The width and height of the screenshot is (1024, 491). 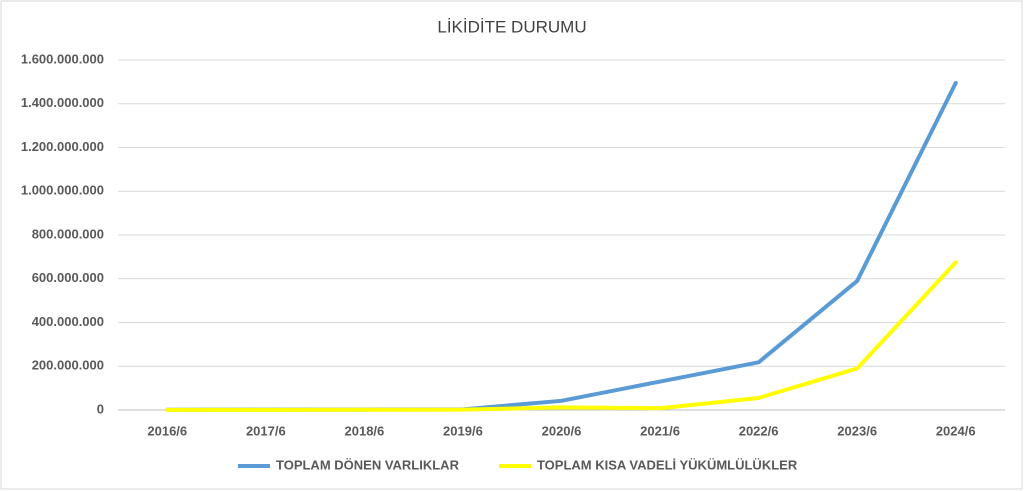 What do you see at coordinates (562, 430) in the screenshot?
I see `x-tick-label: 2020/6` at bounding box center [562, 430].